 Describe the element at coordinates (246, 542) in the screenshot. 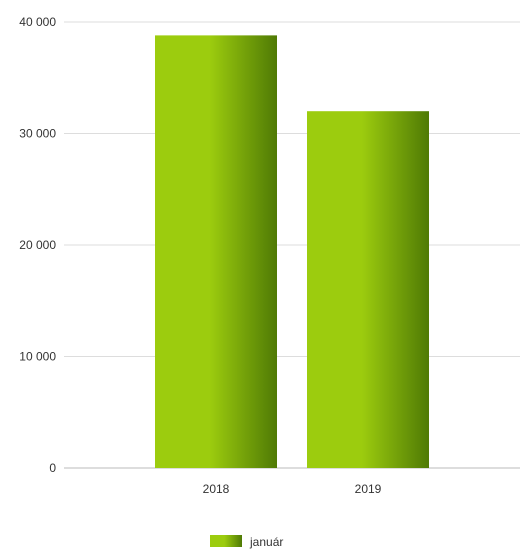

I see `legend: január` at that location.